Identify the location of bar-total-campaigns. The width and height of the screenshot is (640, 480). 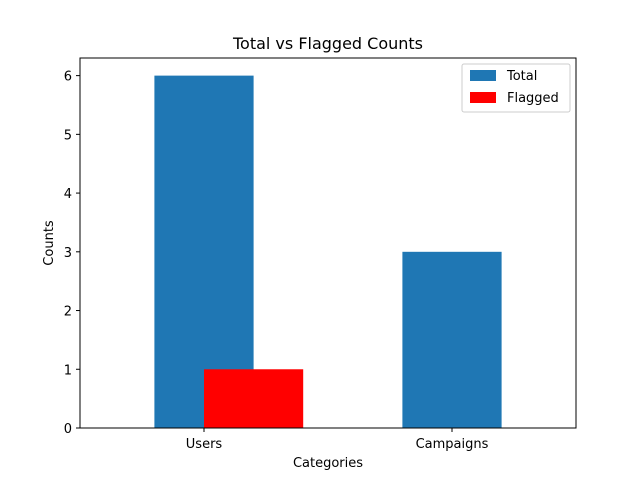
(452, 339).